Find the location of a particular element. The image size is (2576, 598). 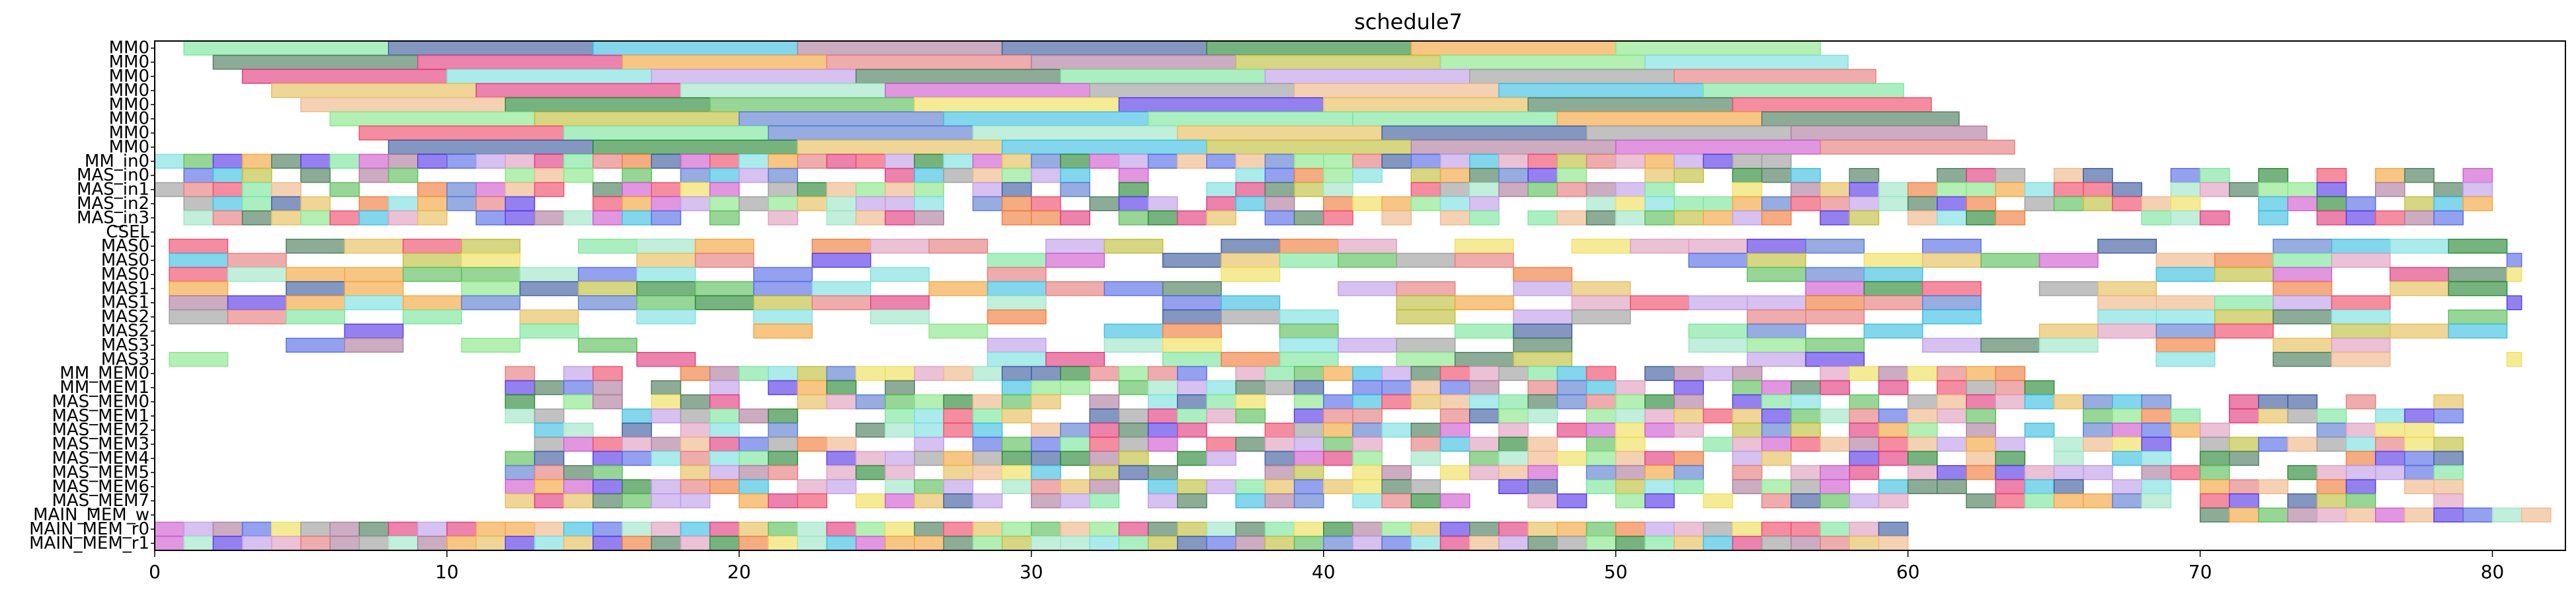

row-label-30: MAS_MEM5 is located at coordinates (101, 472).